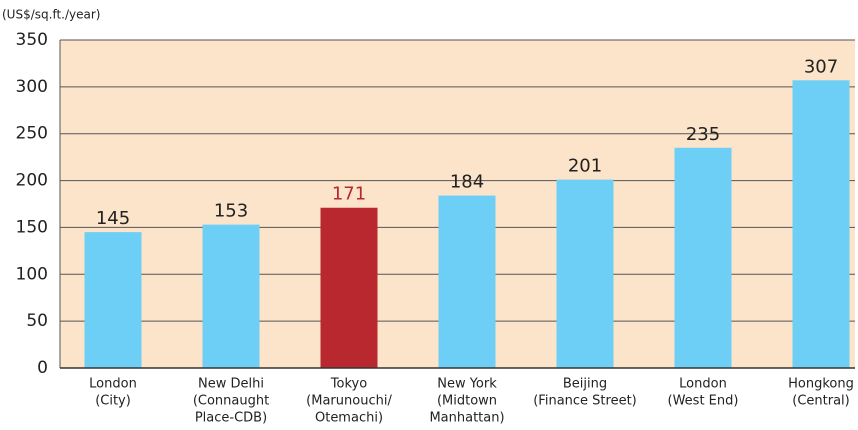 The image size is (858, 430). Describe the element at coordinates (37, 321) in the screenshot. I see `y-tick-label: 50` at that location.